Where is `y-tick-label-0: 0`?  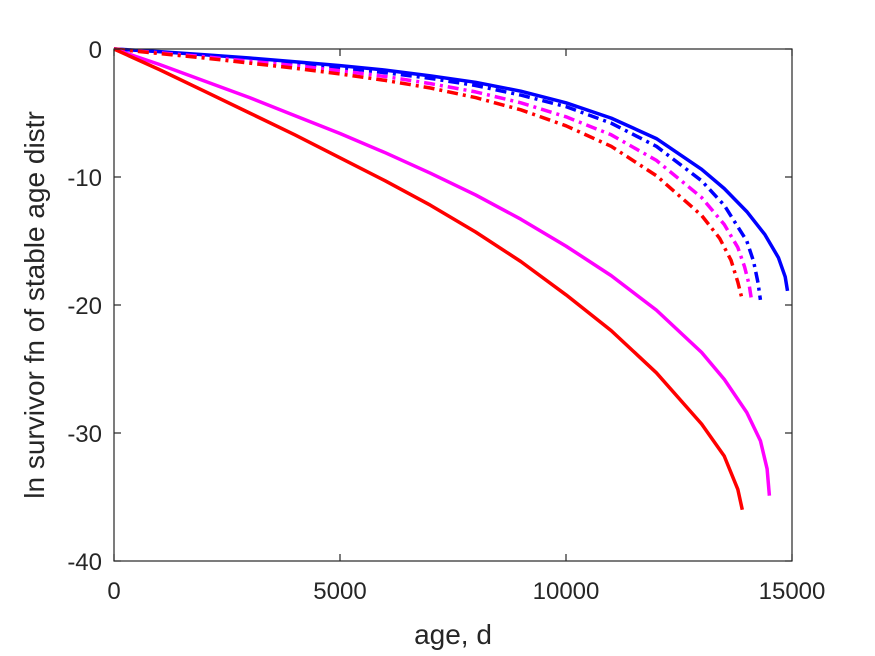
y-tick-label-0: 0 is located at coordinates (95, 50).